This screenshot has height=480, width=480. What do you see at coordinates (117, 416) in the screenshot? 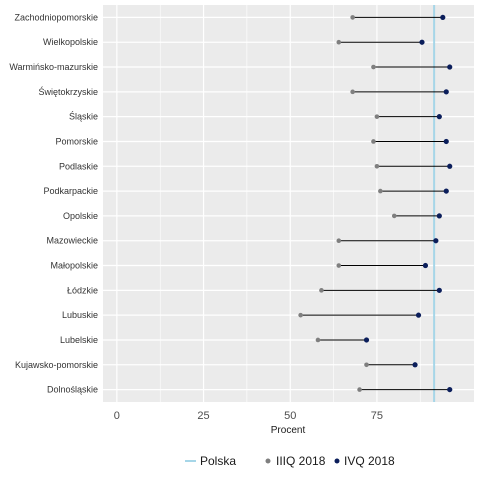
I see `x-tick-label: 0` at bounding box center [117, 416].